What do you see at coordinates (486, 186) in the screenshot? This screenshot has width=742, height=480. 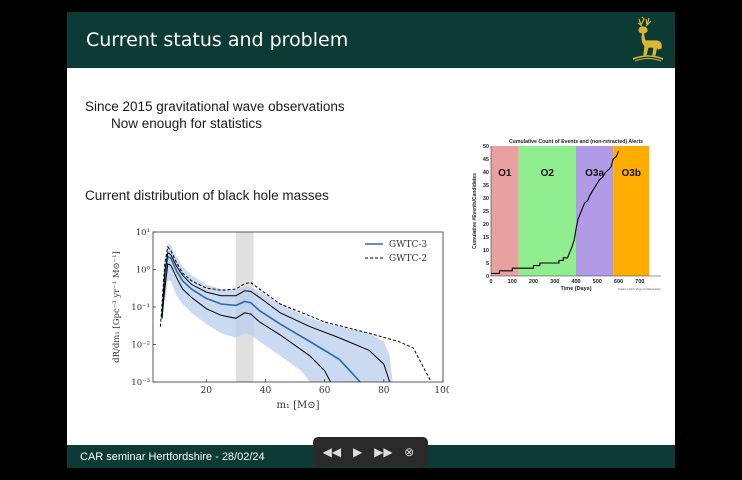 I see `cum-y-tick-35: 35` at bounding box center [486, 186].